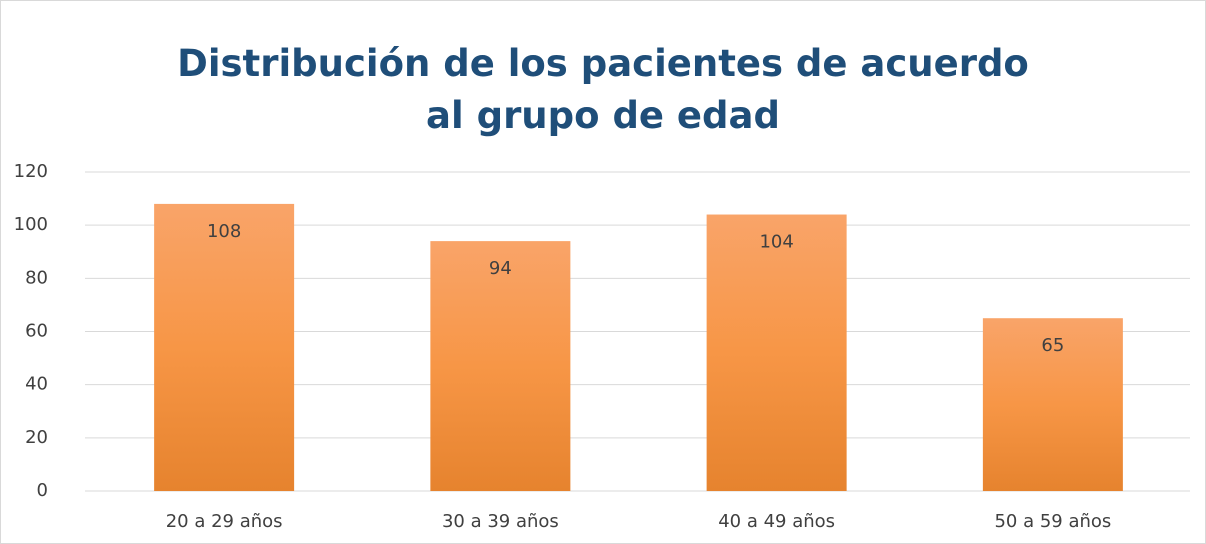 The width and height of the screenshot is (1206, 544). Describe the element at coordinates (31, 171) in the screenshot. I see `y-tick-label: 120` at that location.